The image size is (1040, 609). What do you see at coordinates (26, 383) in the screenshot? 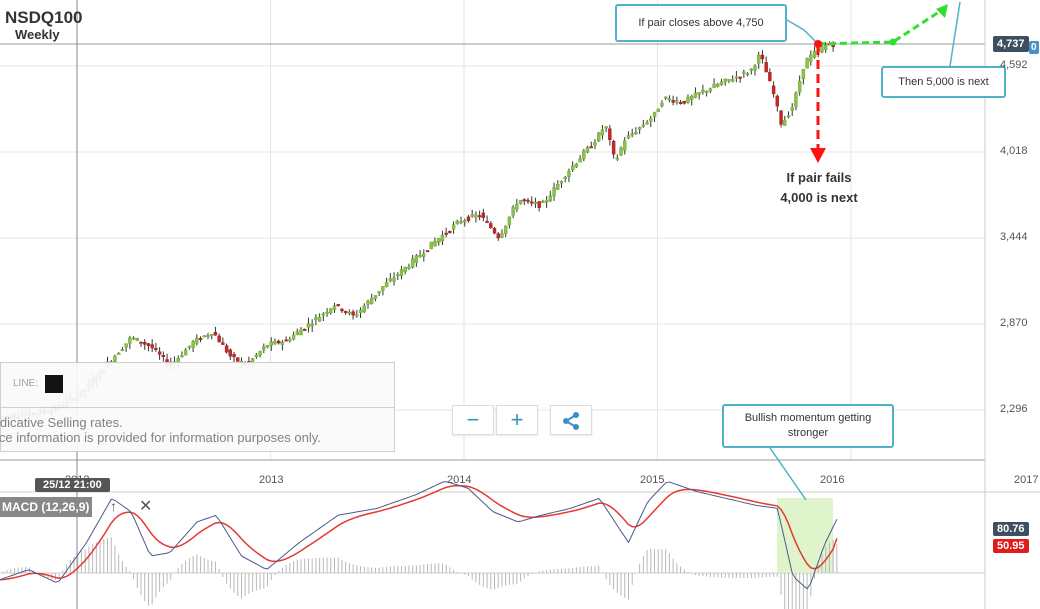
I see `line-label: LINE:` at bounding box center [26, 383].